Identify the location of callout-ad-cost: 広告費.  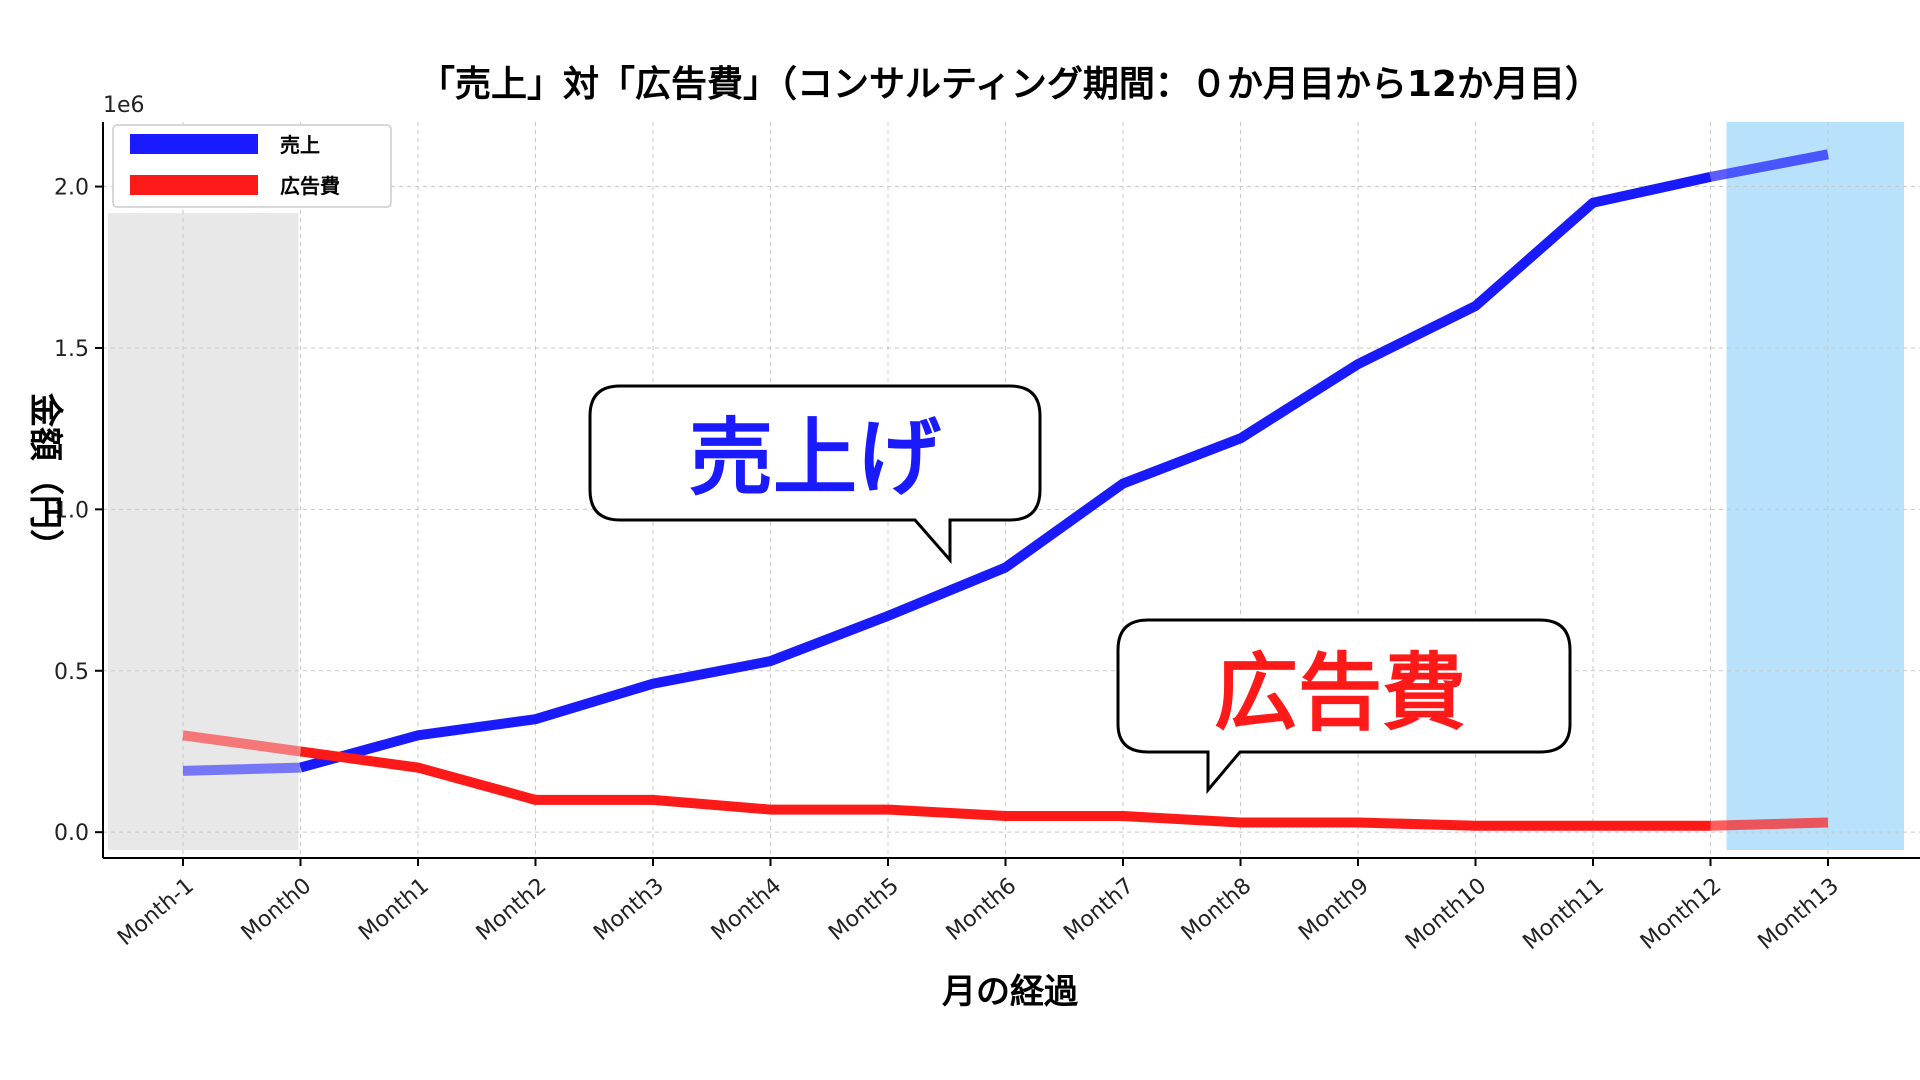
(1344, 706).